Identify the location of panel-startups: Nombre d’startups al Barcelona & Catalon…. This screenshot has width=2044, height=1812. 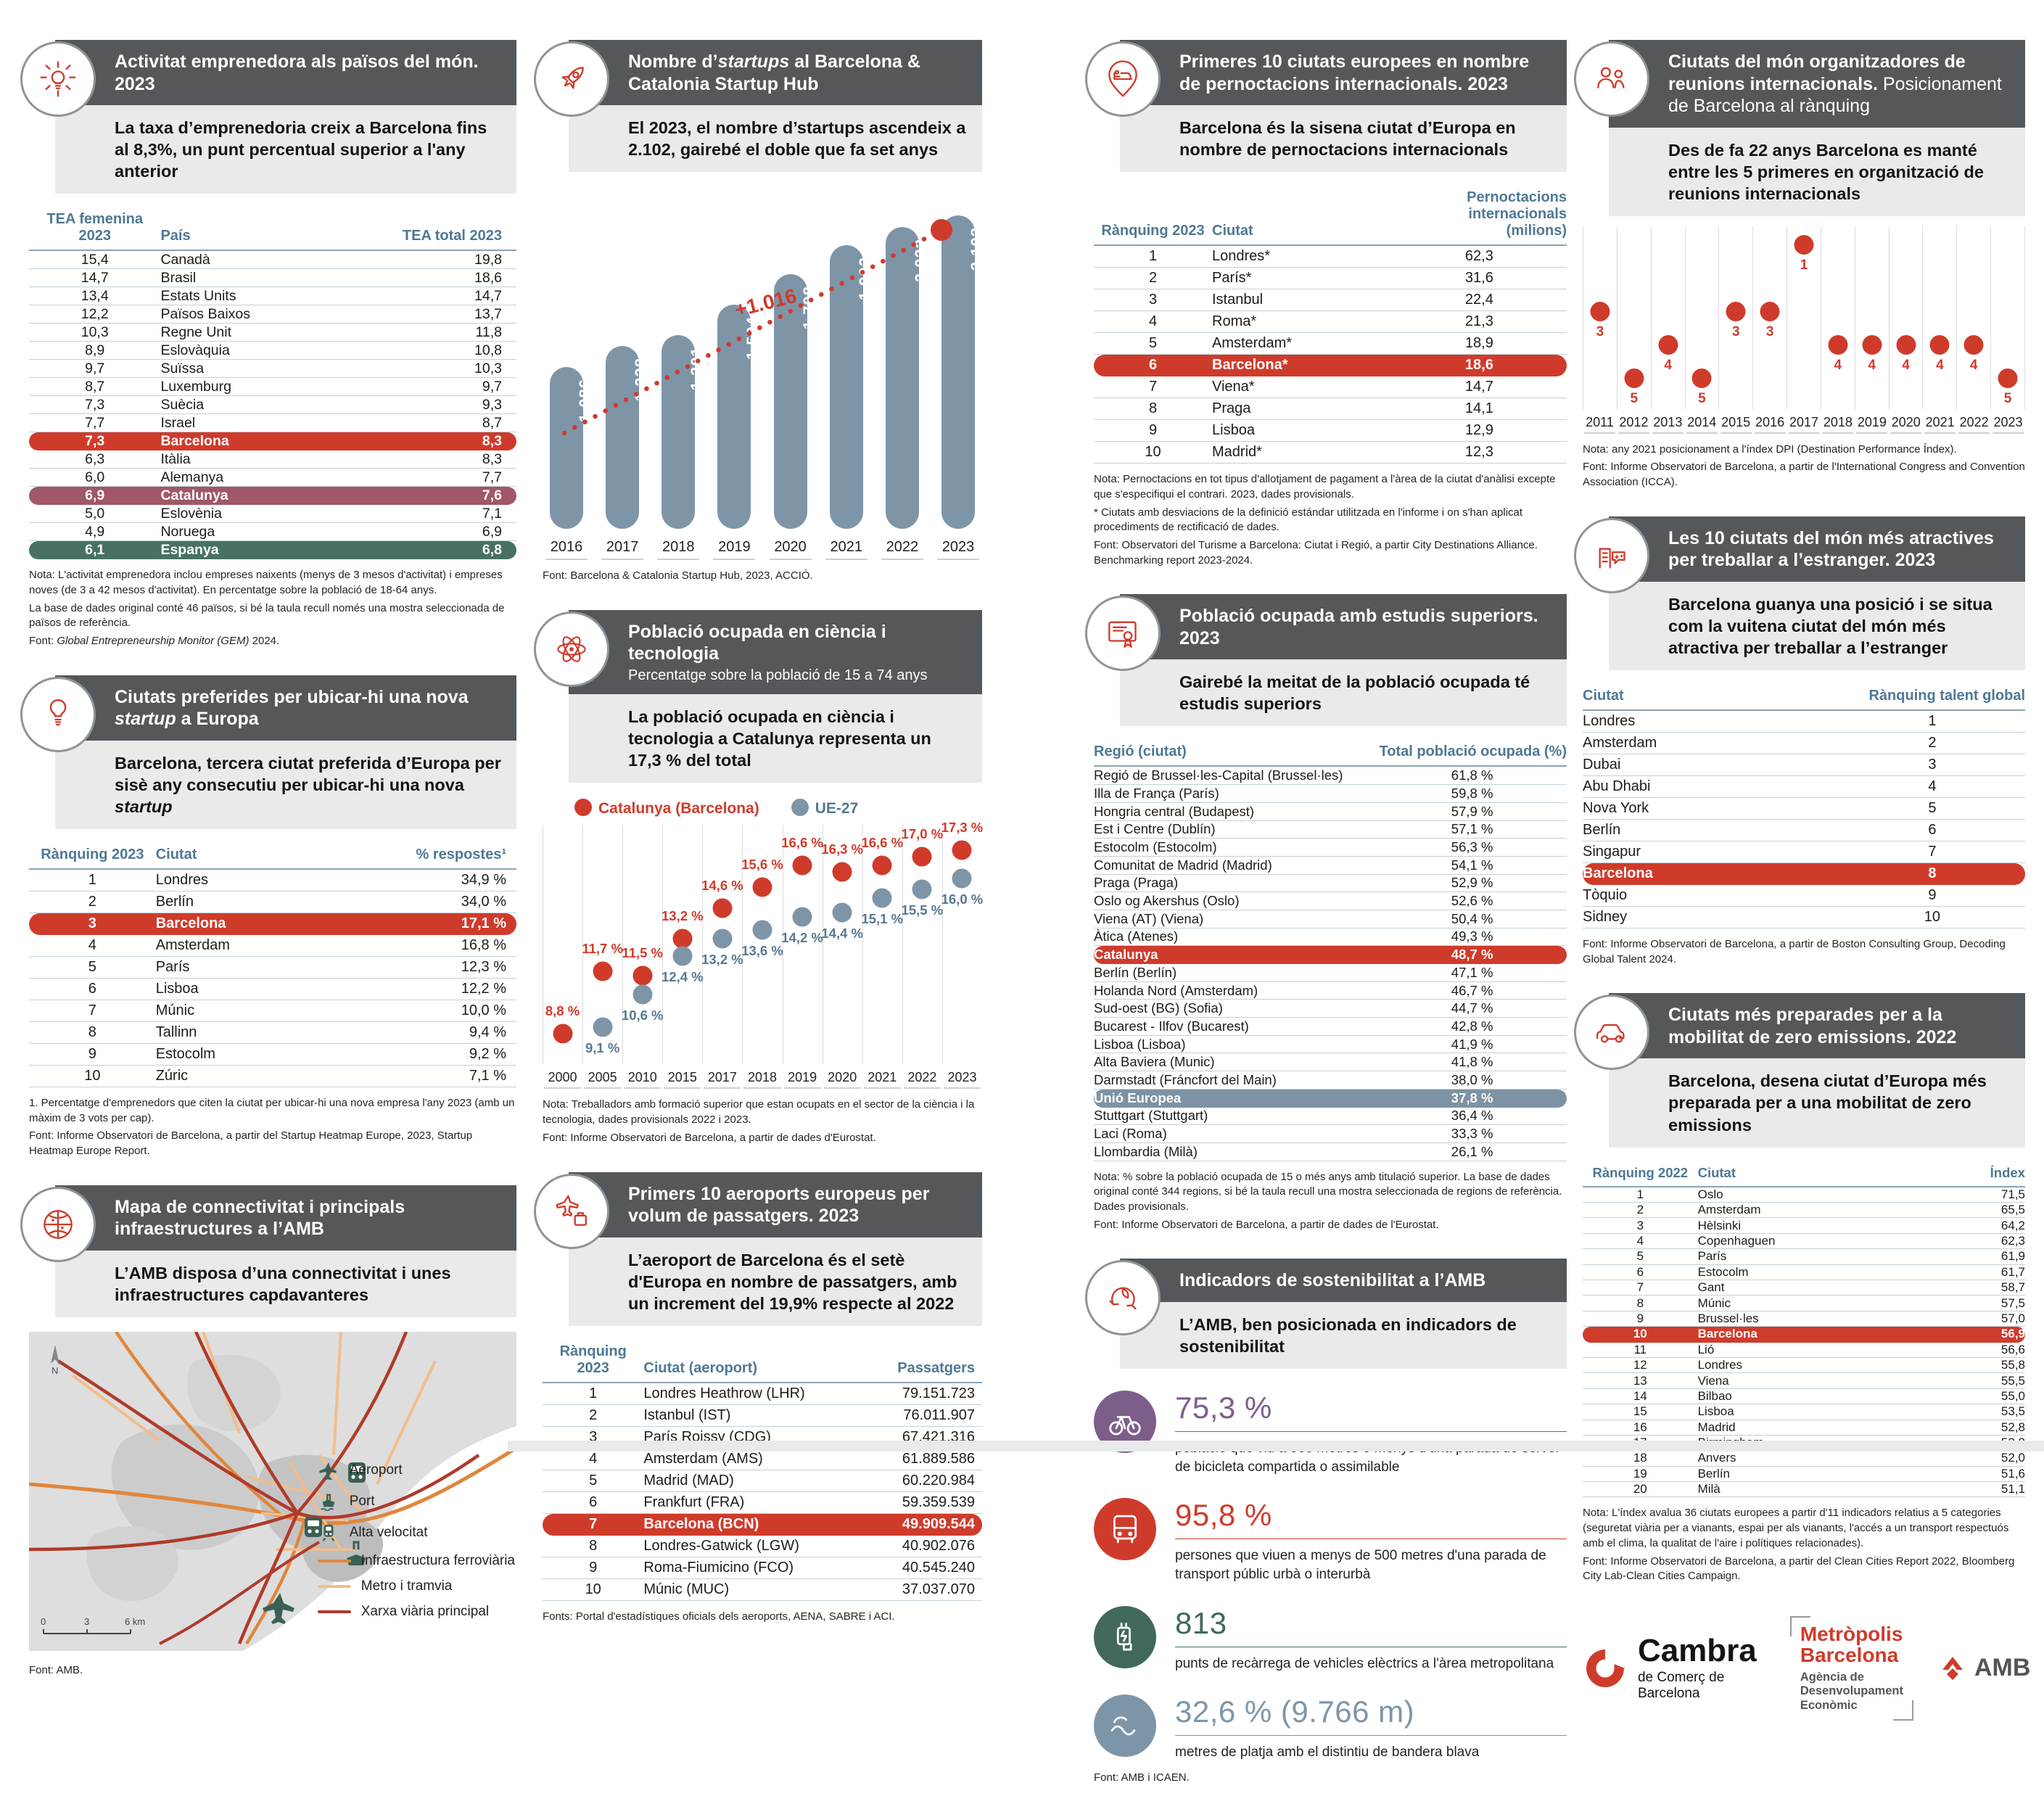
(760, 312).